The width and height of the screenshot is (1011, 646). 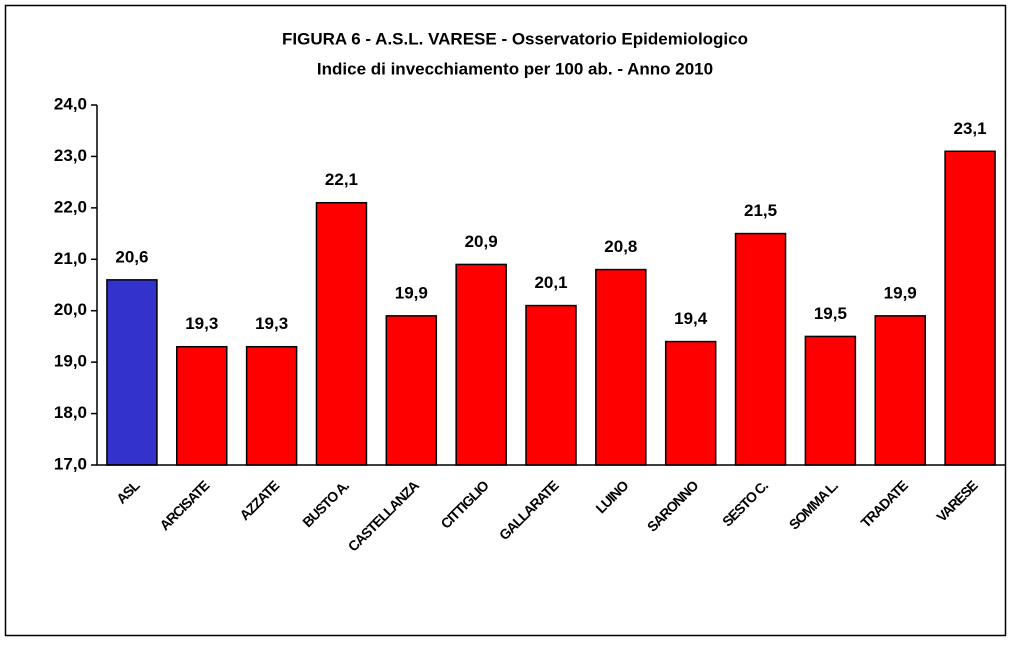 I want to click on y-tick-label: 17,0, so click(x=70, y=463).